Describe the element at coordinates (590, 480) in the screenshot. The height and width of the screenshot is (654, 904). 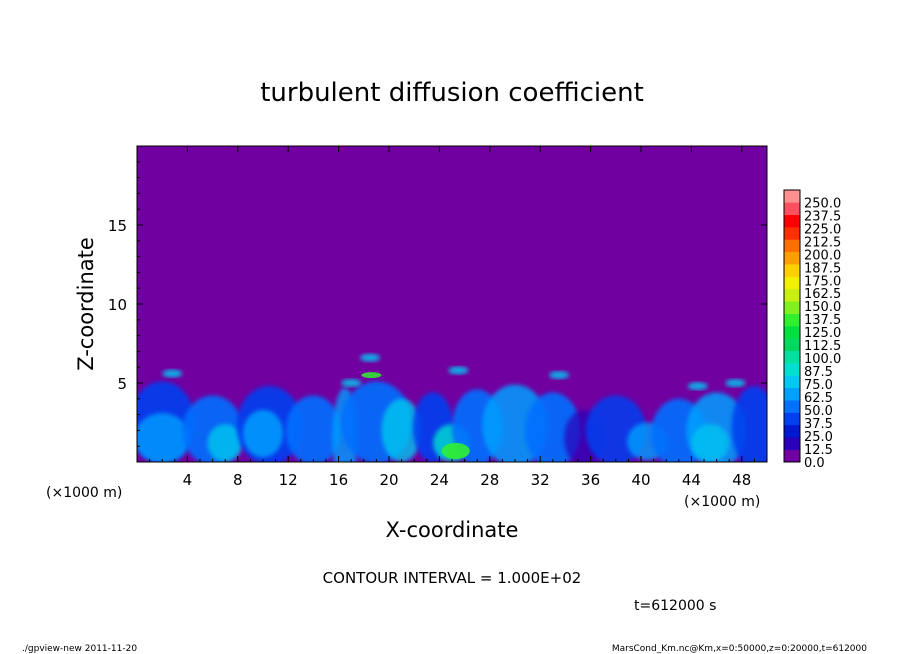
I see `x-tick-label: 36` at that location.